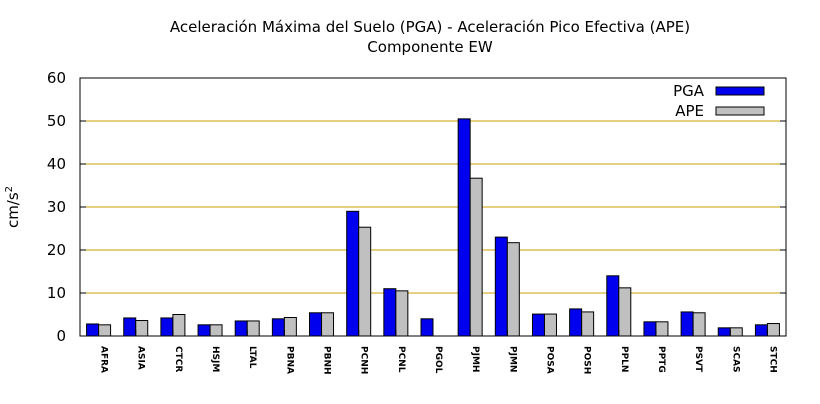 This screenshot has width=820, height=404. I want to click on x-tick-label: PPLN, so click(624, 359).